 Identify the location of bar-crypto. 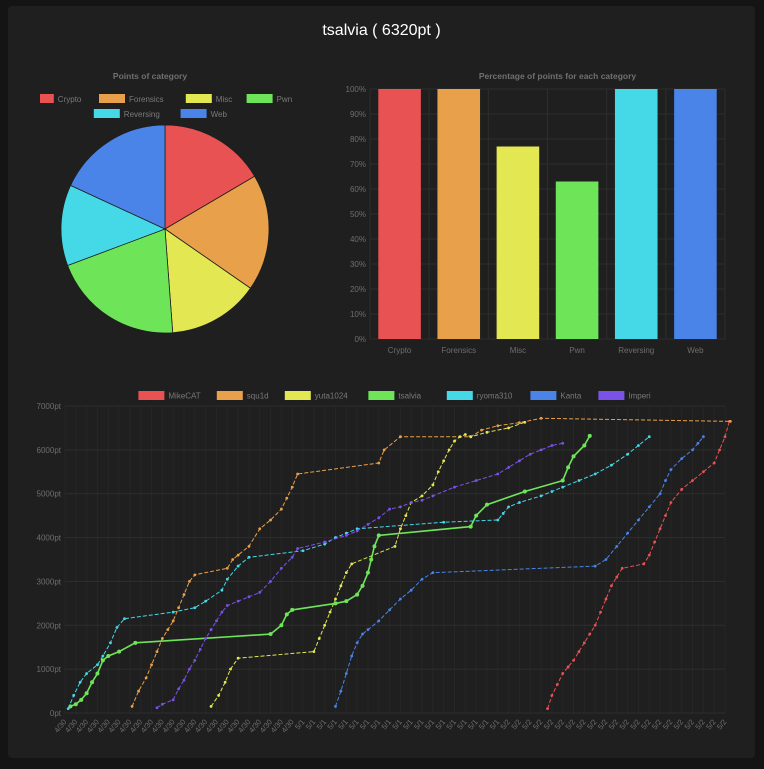
(399, 214).